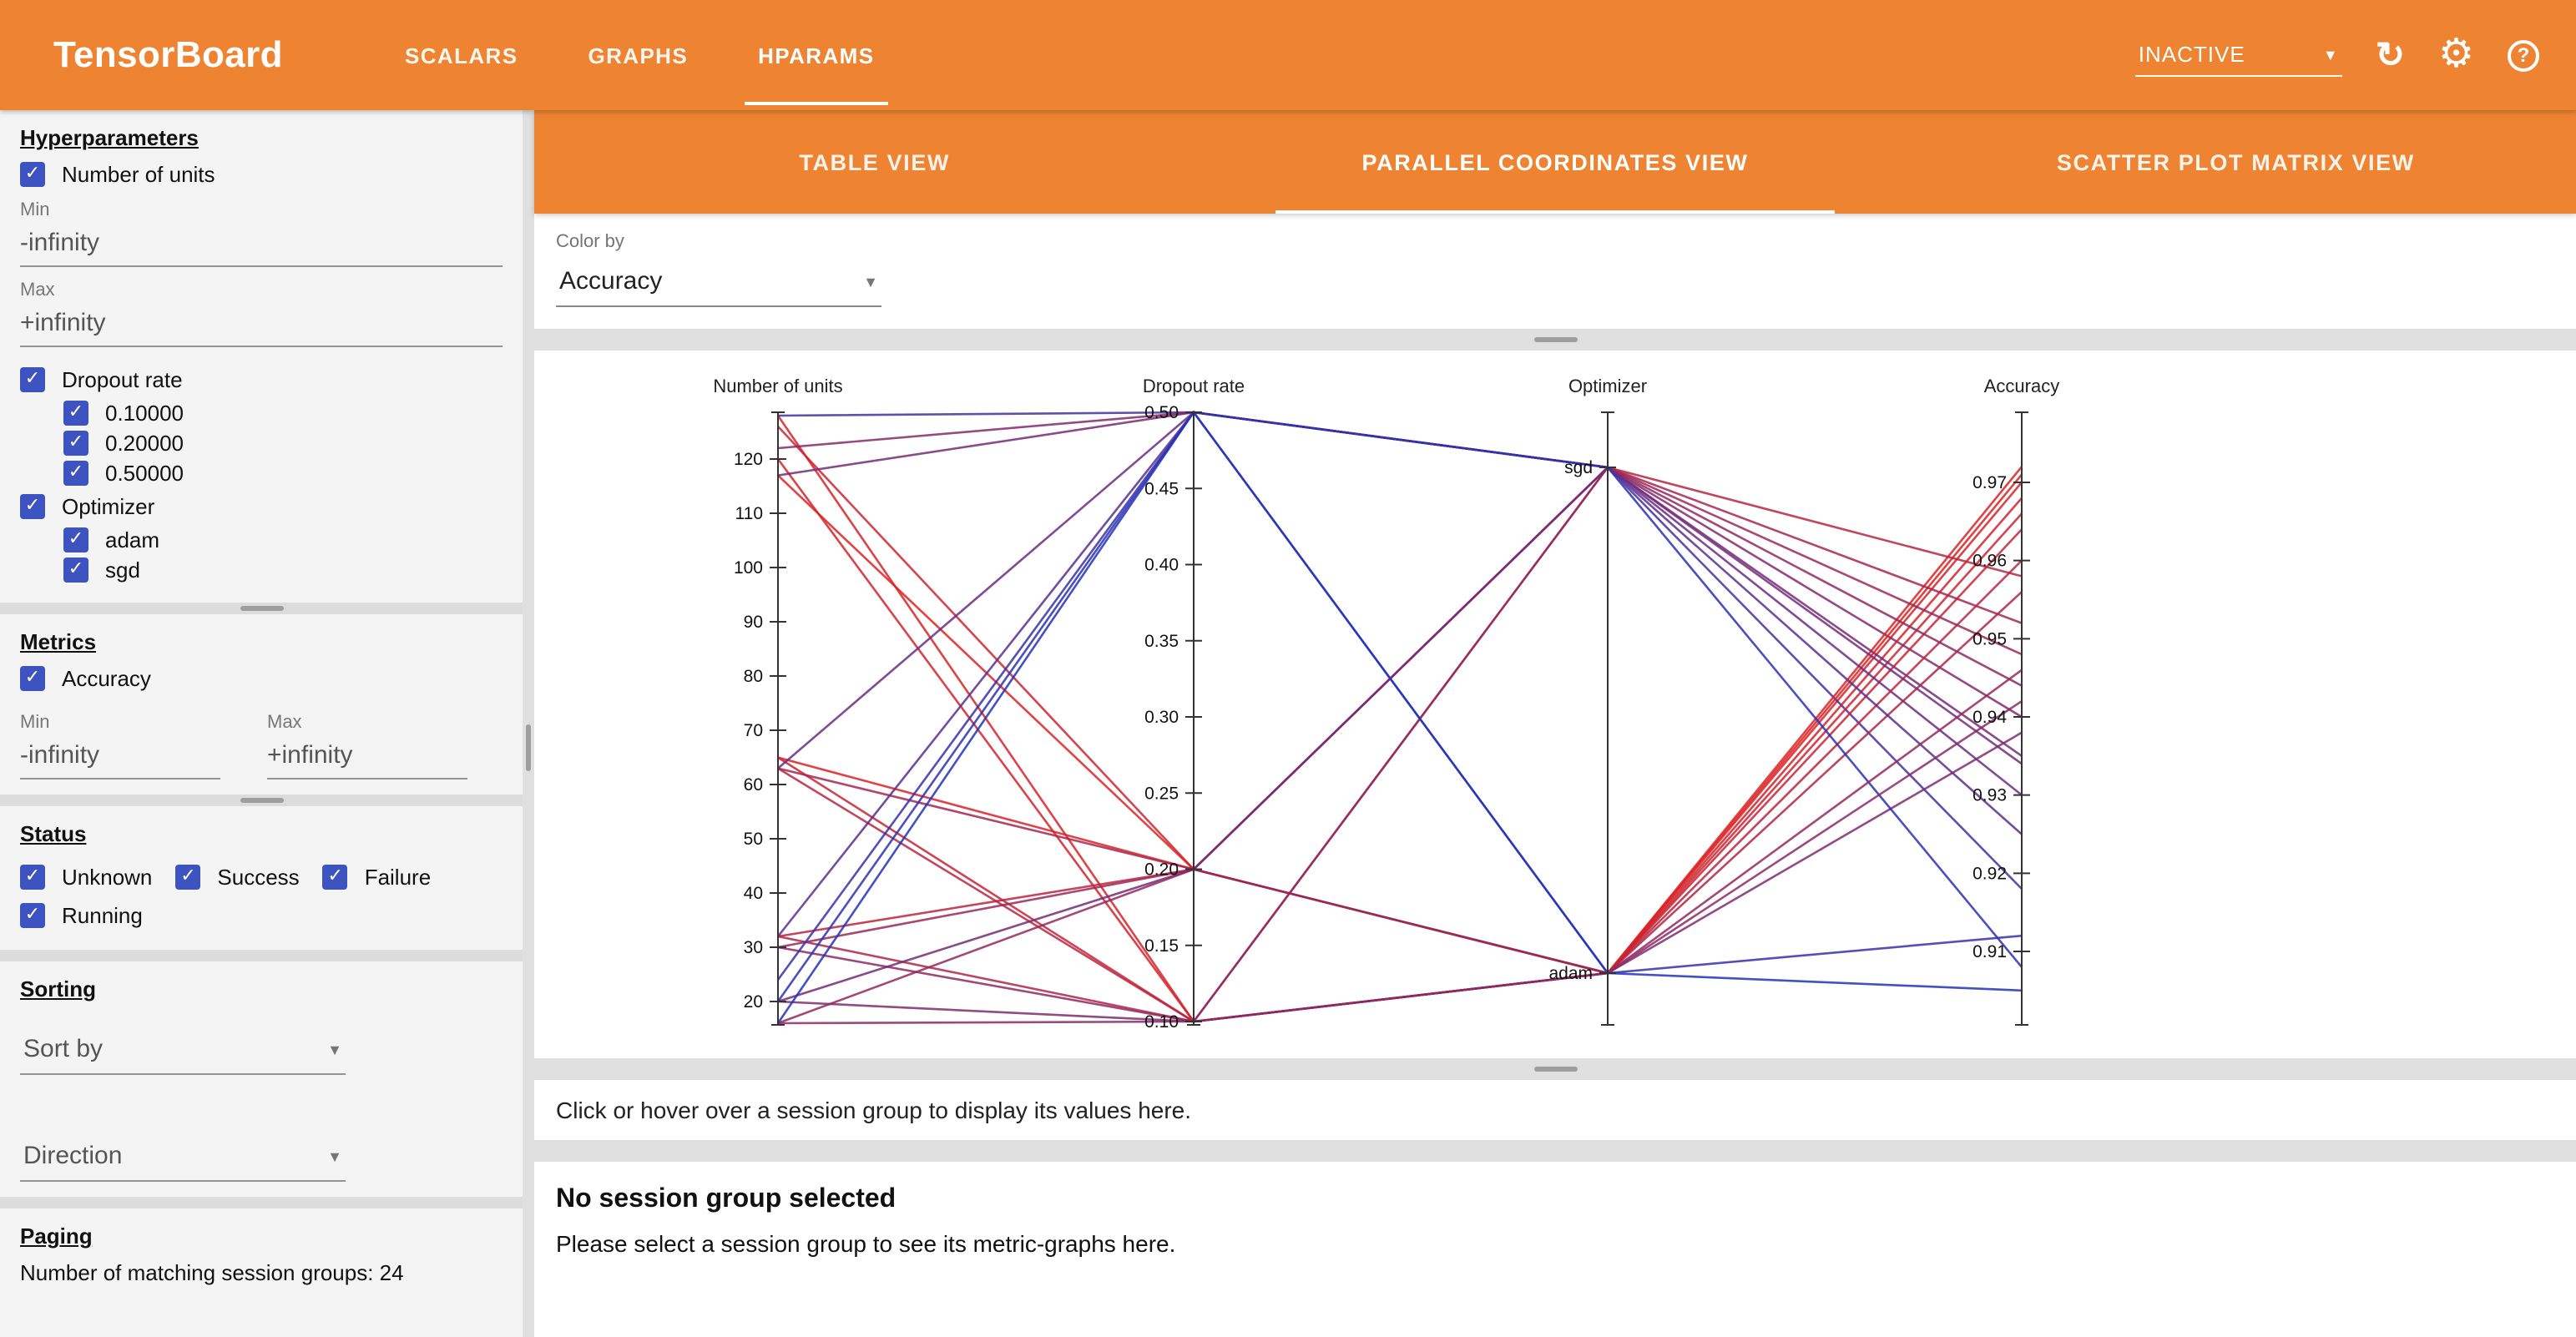  What do you see at coordinates (376, 878) in the screenshot?
I see `checkbox-status-failure: ✓ Failure` at bounding box center [376, 878].